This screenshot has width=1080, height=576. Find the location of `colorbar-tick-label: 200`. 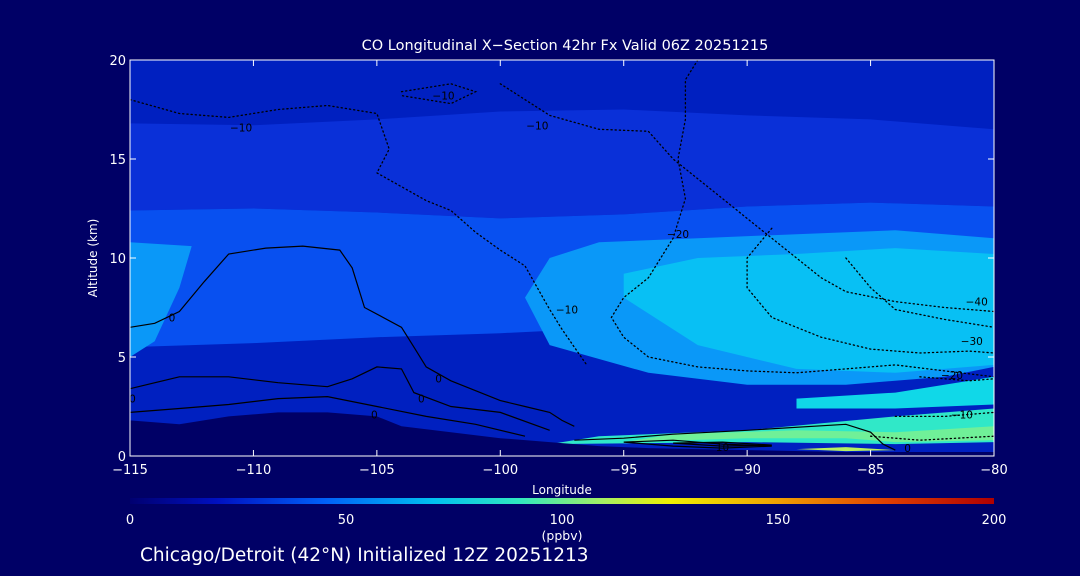

colorbar-tick-label: 200 is located at coordinates (994, 520).